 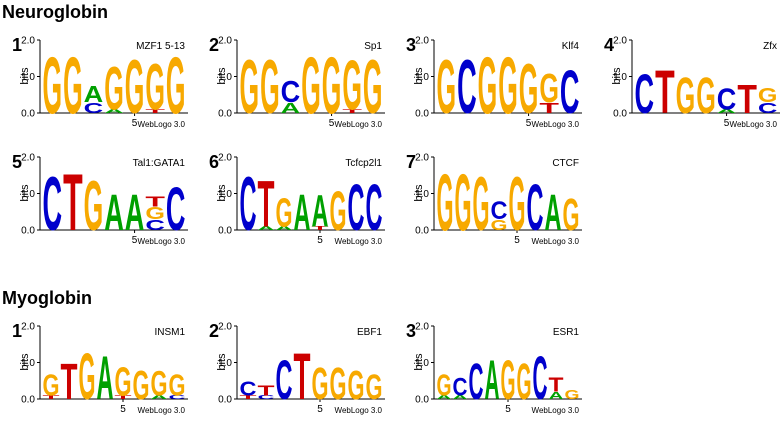 I want to click on panel-name: Tcfcp2l1, so click(x=363, y=163).